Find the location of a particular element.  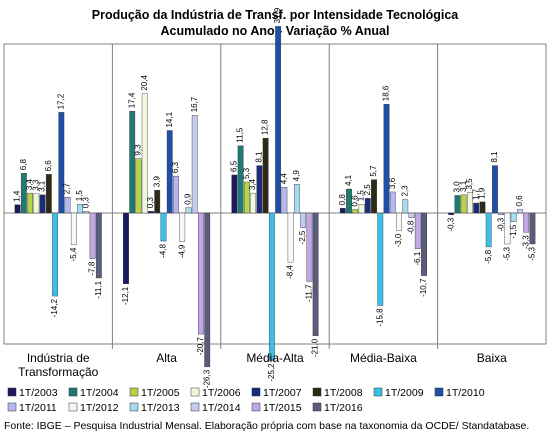

data-label: 17,2 is located at coordinates (60, 101).